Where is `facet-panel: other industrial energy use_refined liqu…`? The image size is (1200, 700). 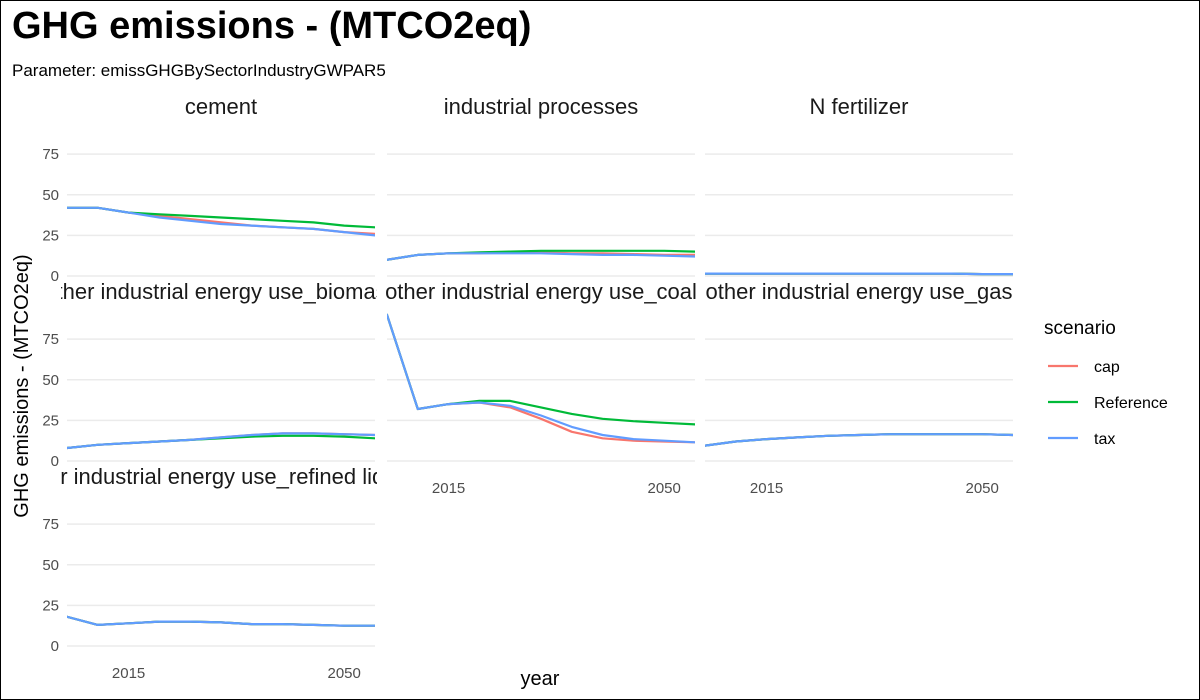 facet-panel: other industrial energy use_refined liqu… is located at coordinates (220, 573).